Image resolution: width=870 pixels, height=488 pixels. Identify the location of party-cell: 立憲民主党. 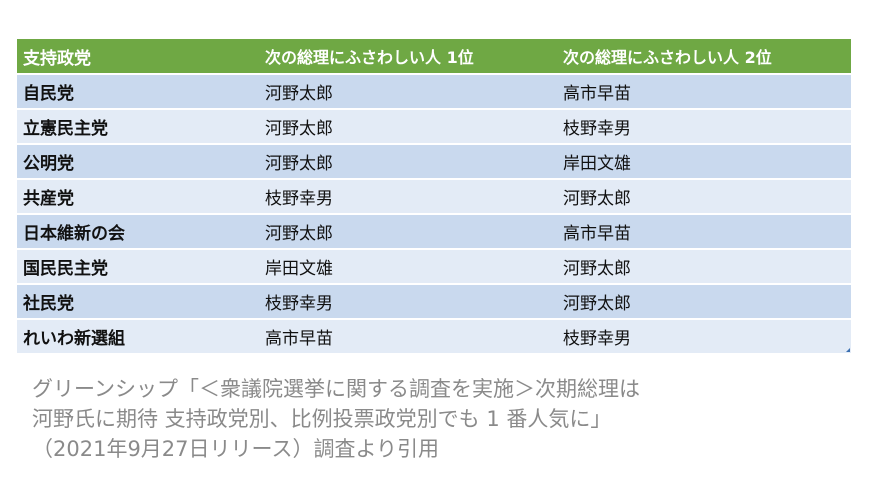
(137, 127).